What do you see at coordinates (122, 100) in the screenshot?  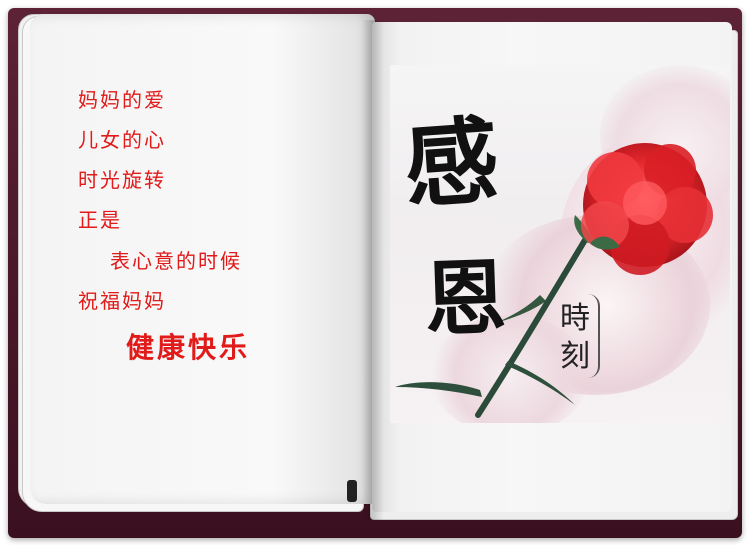 I see `poem-line-1: 妈妈的爱` at bounding box center [122, 100].